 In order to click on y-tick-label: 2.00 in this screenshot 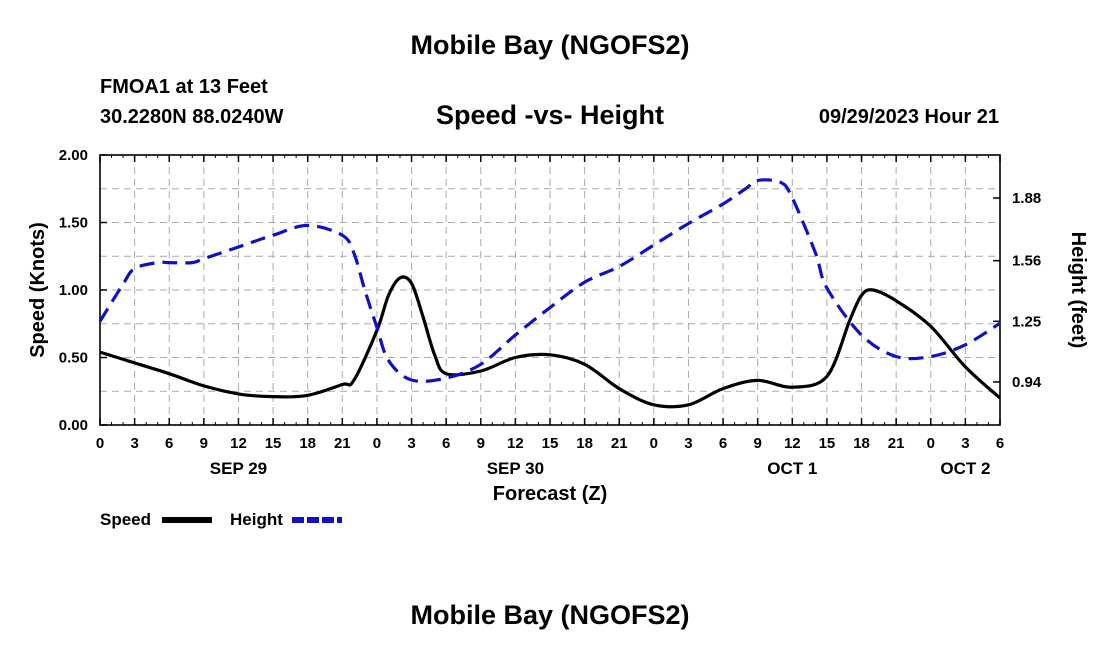, I will do `click(73, 155)`.